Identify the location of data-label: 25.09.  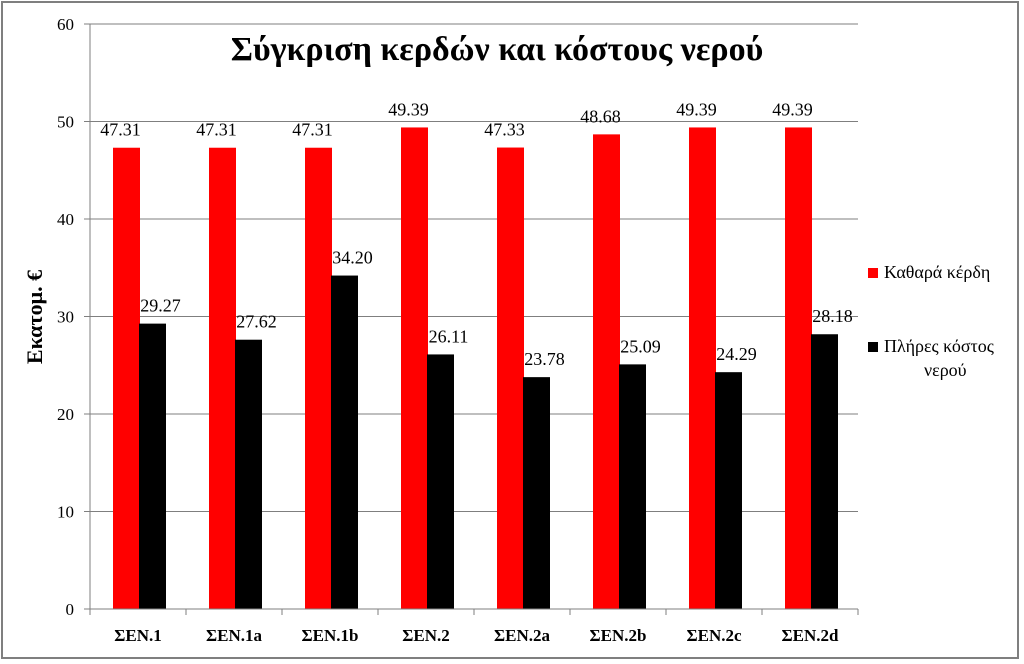
(640, 346).